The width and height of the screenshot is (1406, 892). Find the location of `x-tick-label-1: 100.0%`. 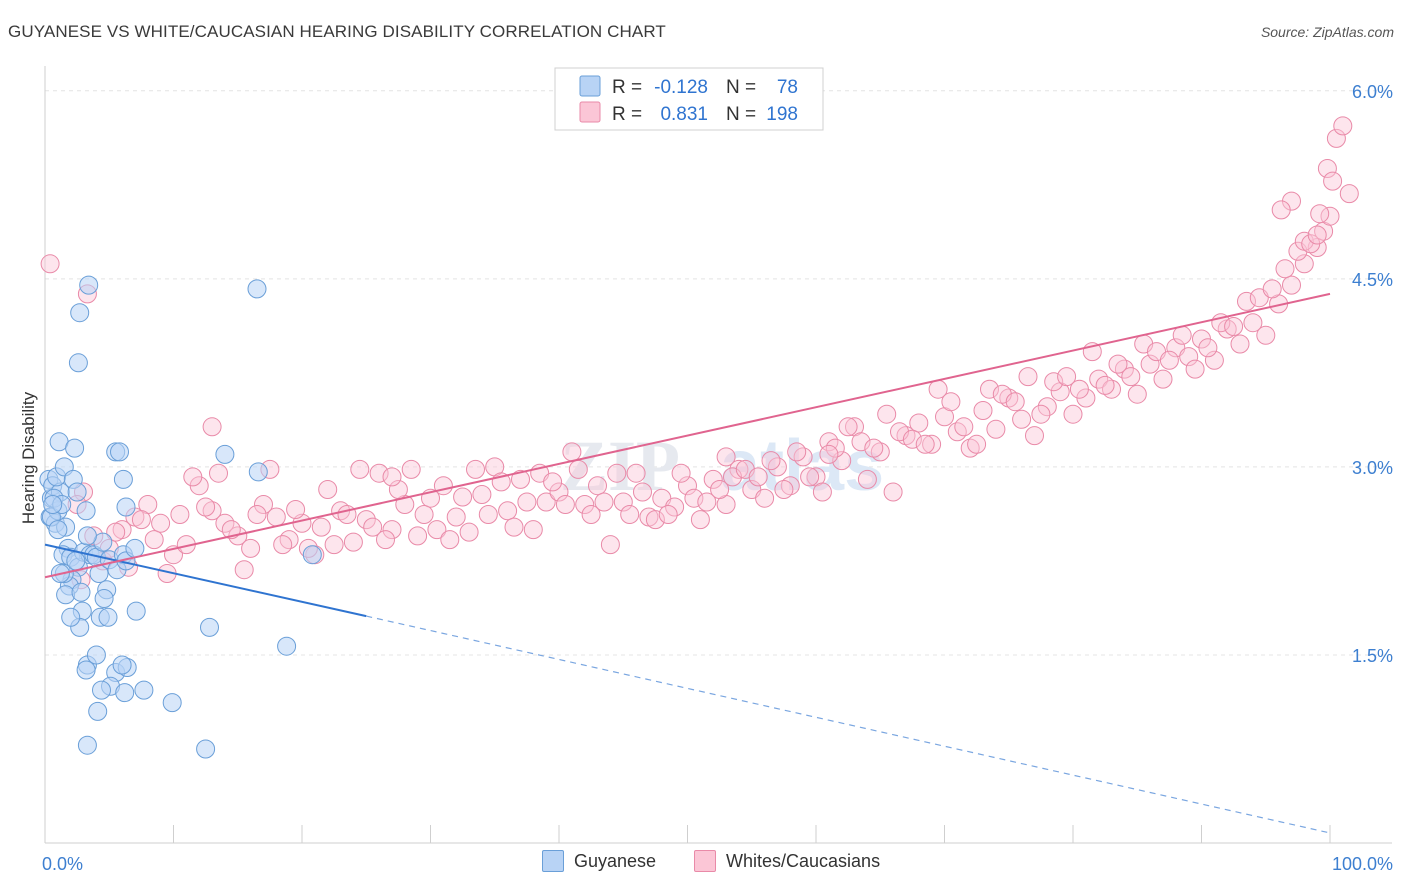

x-tick-label-1: 100.0% is located at coordinates (1362, 864).